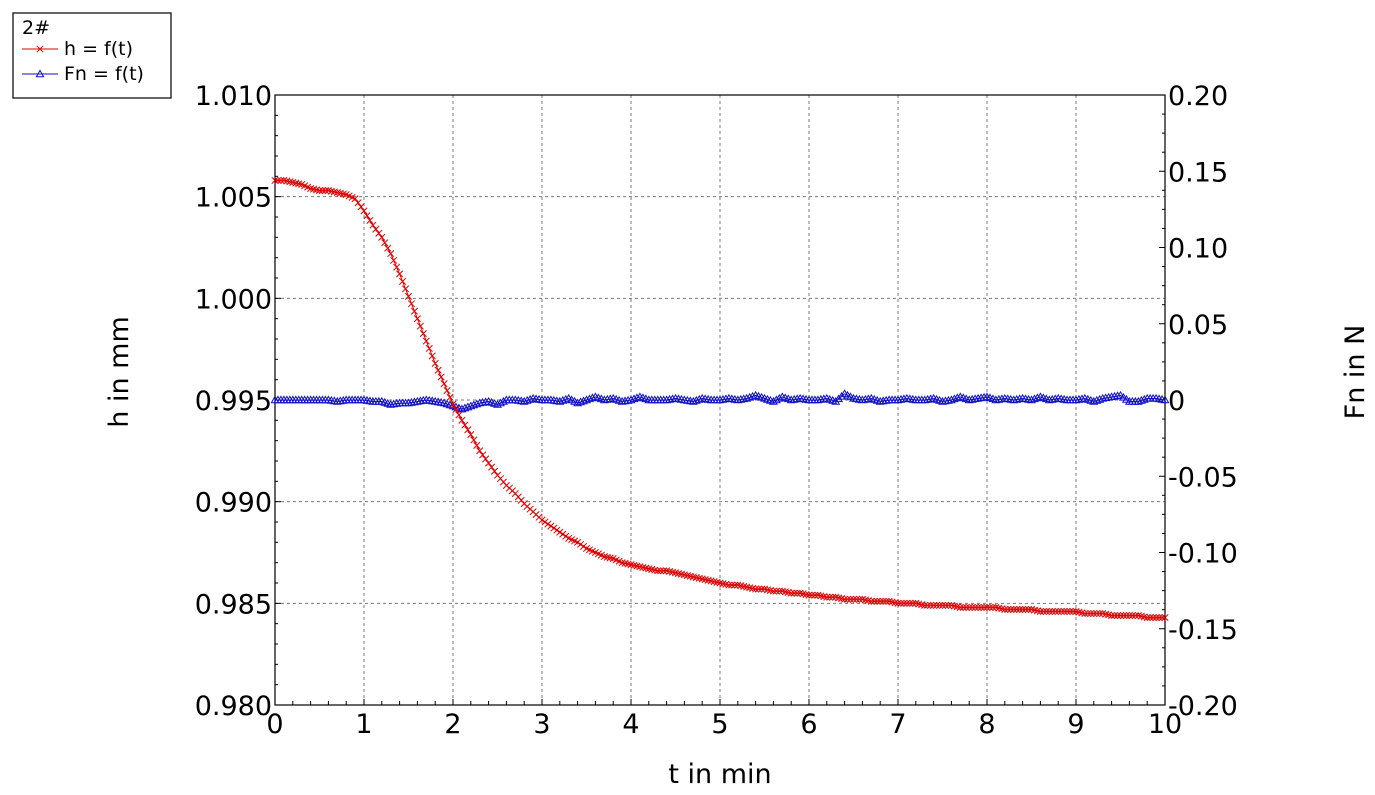 Image resolution: width=1375 pixels, height=795 pixels. What do you see at coordinates (719, 774) in the screenshot?
I see `x-axis-label: t in min` at bounding box center [719, 774].